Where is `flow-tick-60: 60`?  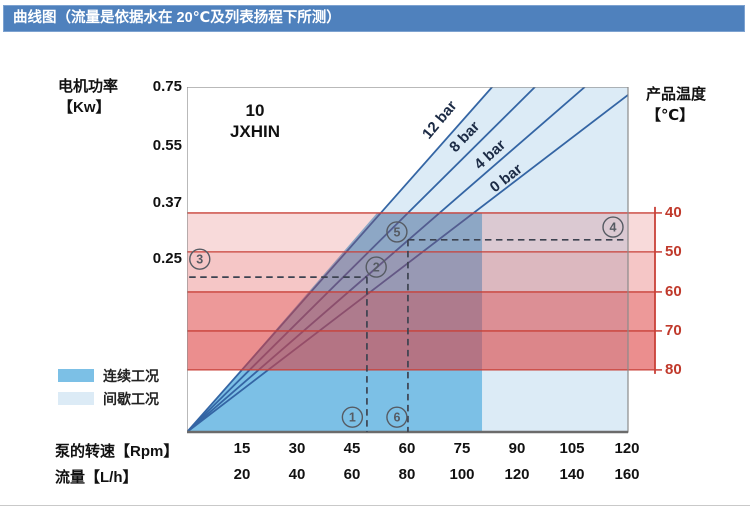
flow-tick-60: 60 is located at coordinates (352, 474).